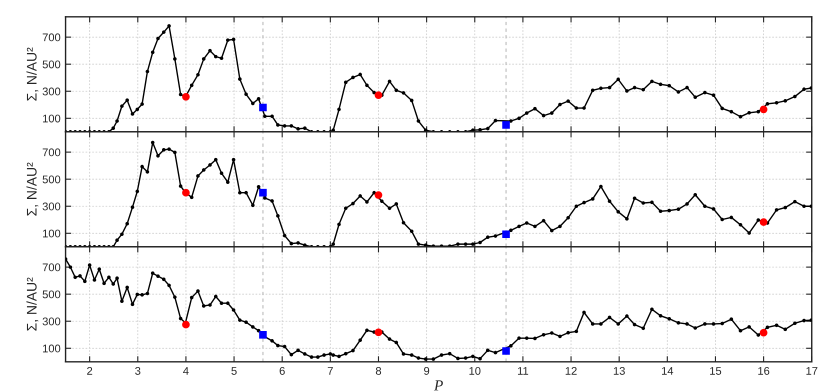 The image size is (830, 392). What do you see at coordinates (427, 370) in the screenshot?
I see `x-tick-label: 9` at bounding box center [427, 370].